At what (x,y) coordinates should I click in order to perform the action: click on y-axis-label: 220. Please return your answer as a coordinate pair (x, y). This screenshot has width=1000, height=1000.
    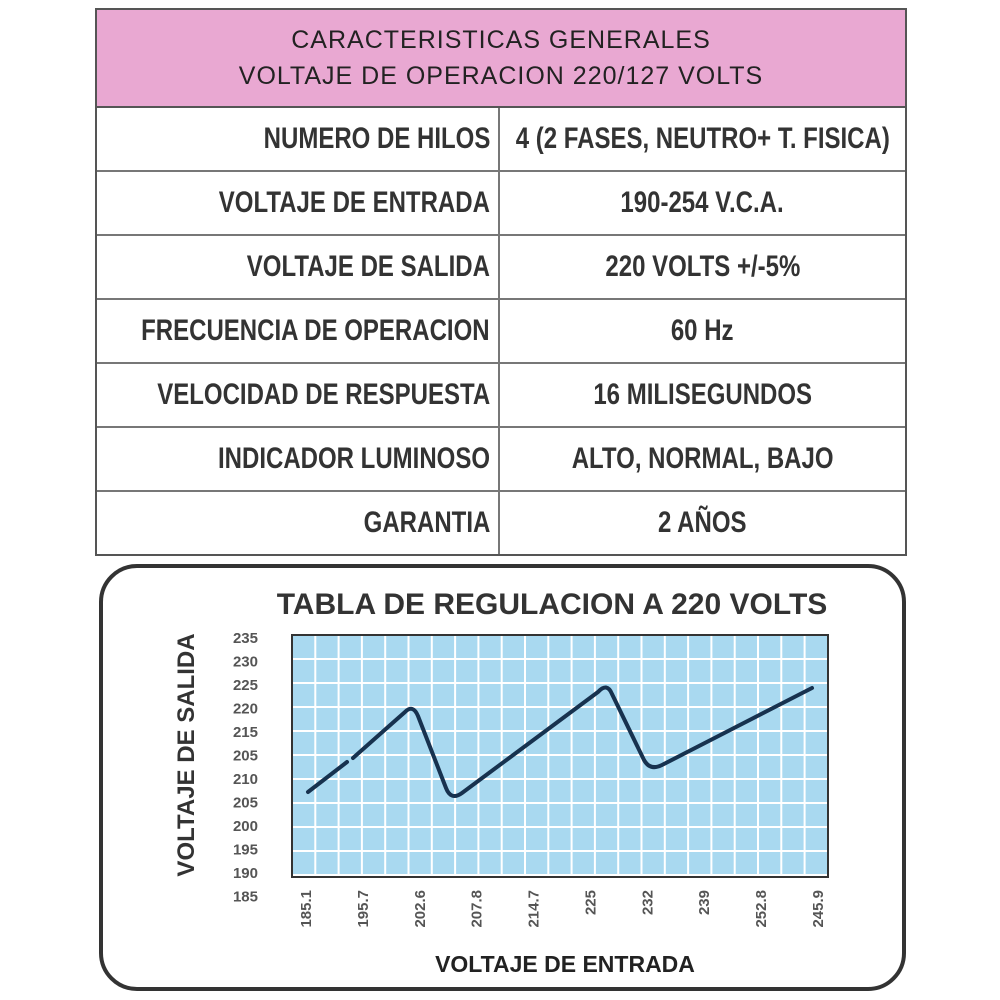
    Looking at the image, I should click on (245, 709).